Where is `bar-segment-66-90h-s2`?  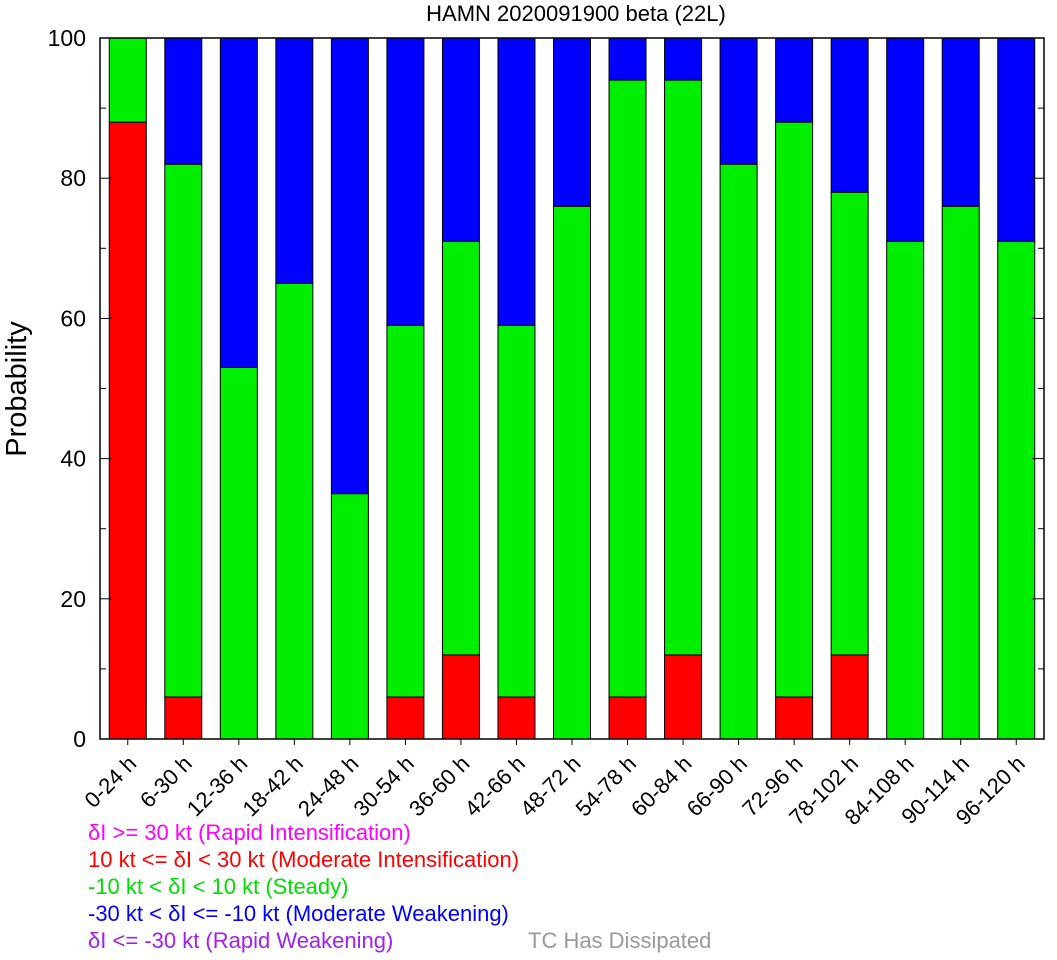
bar-segment-66-90h-s2 is located at coordinates (738, 451).